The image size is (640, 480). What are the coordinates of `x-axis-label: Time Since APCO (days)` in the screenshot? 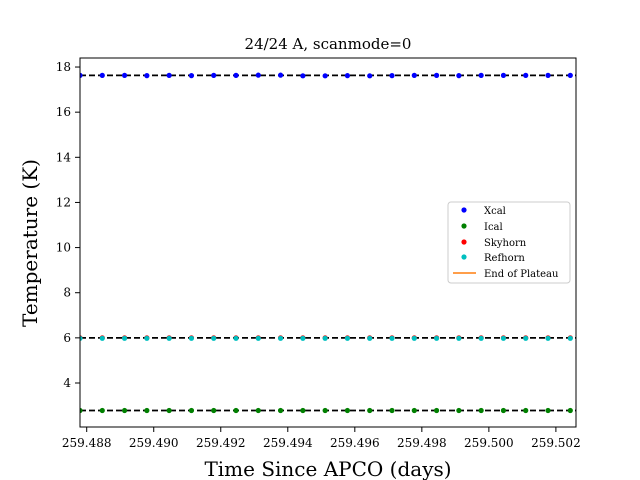 It's located at (327, 468).